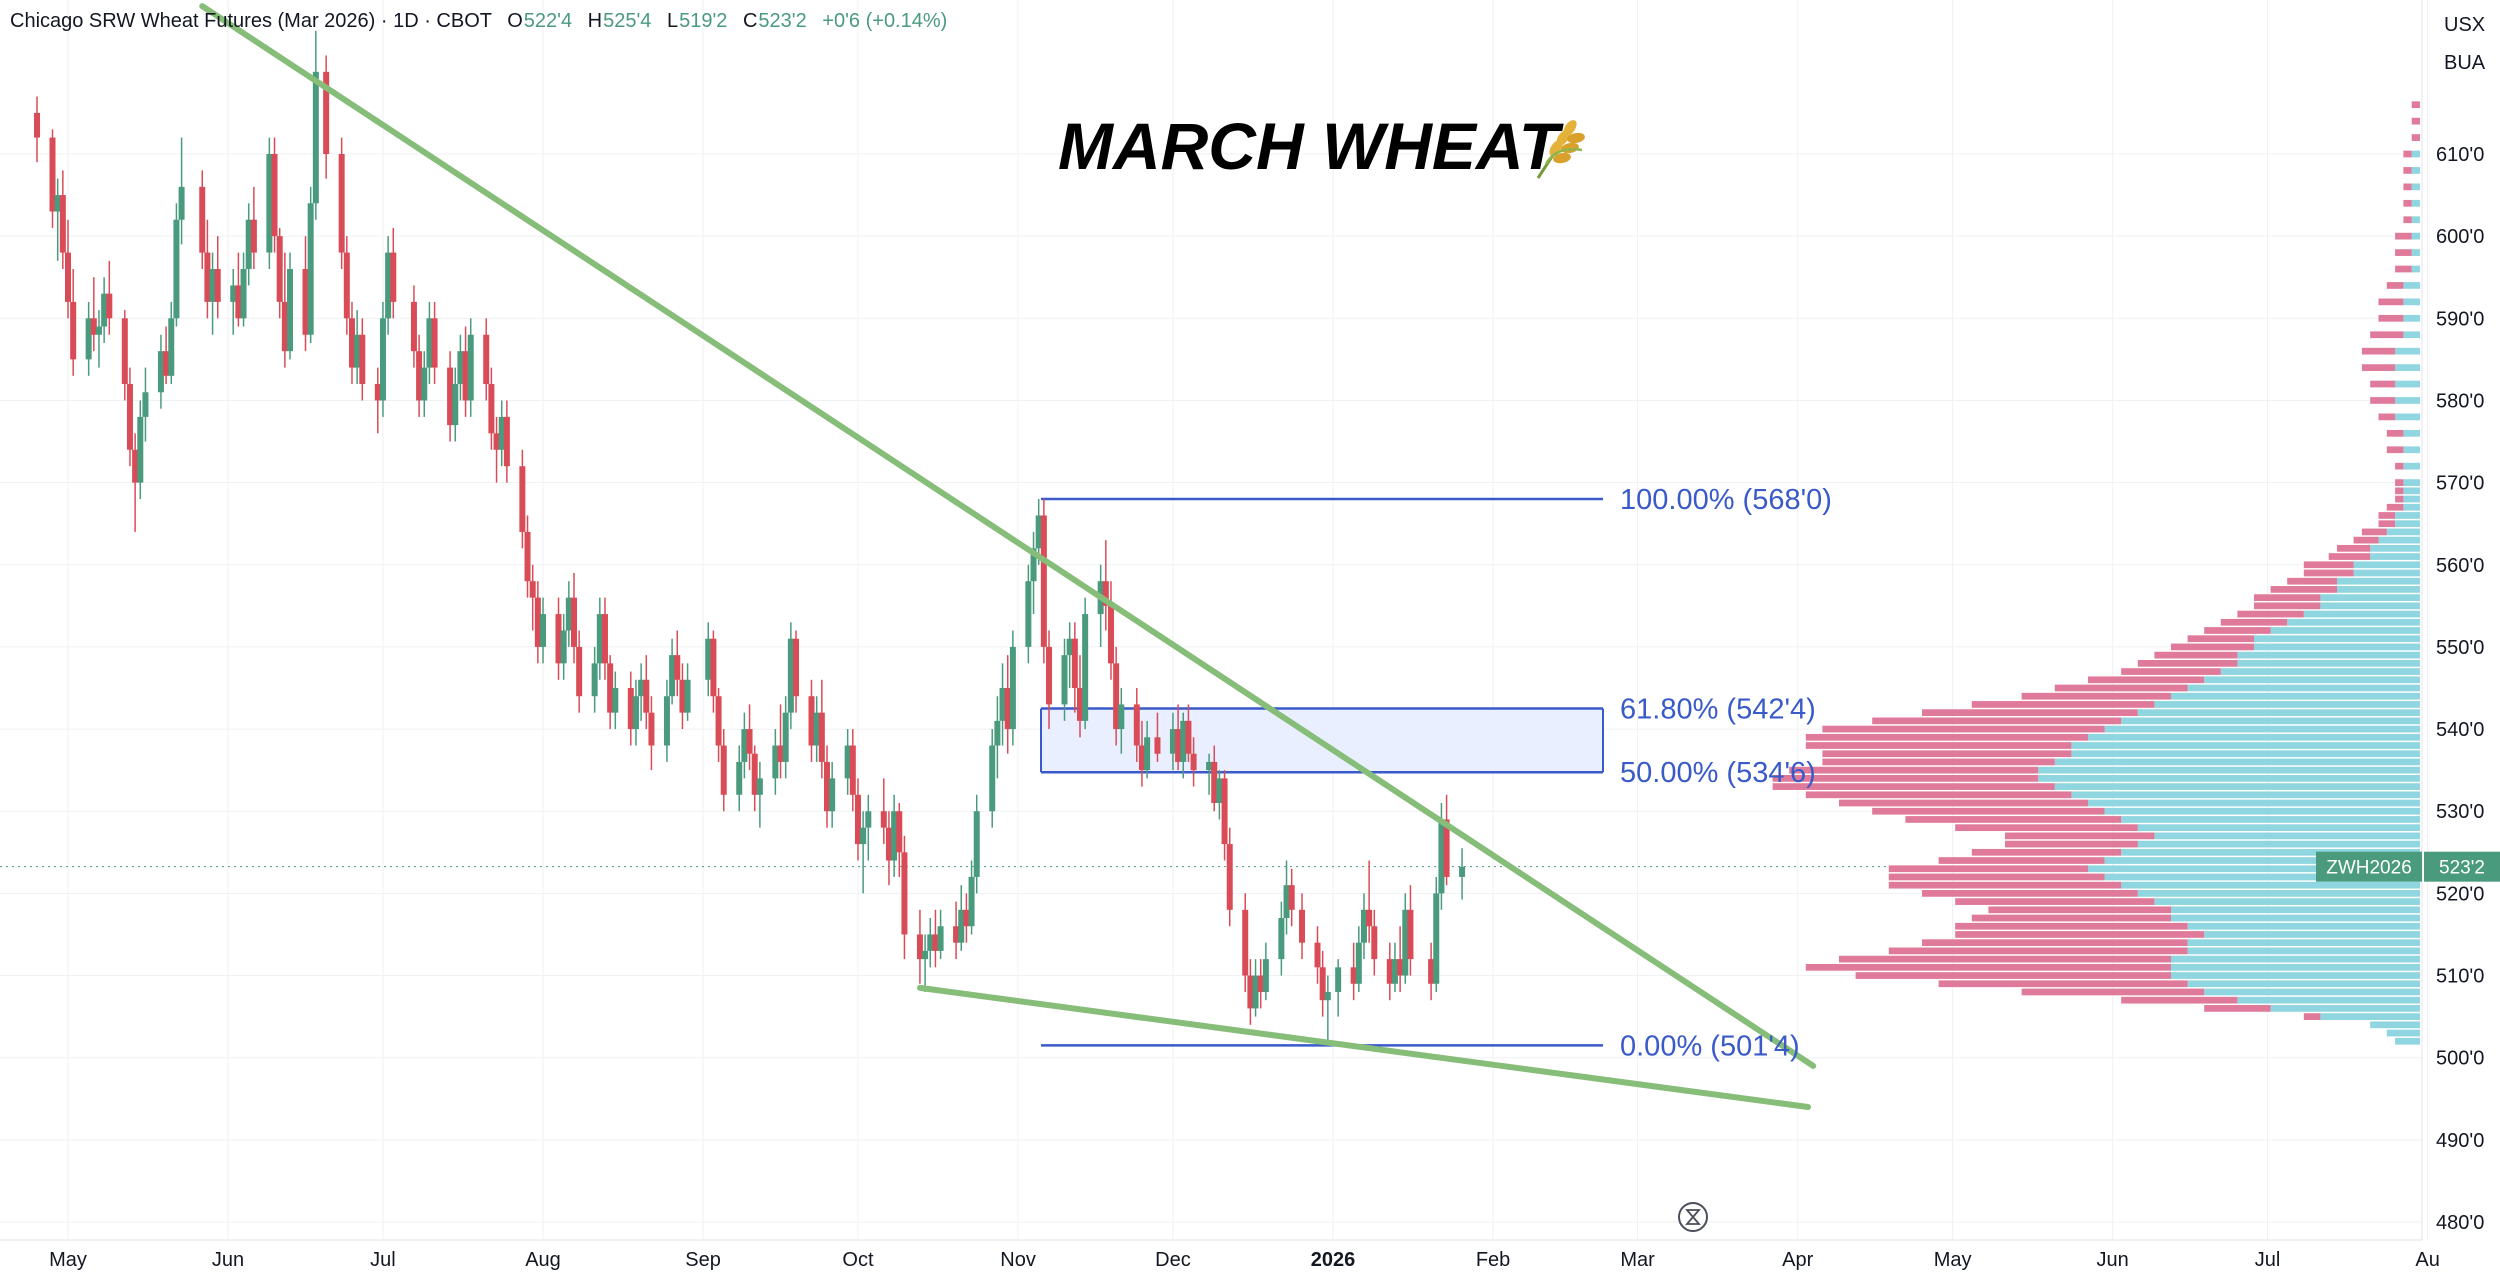 The image size is (2500, 1283). Describe the element at coordinates (2460, 812) in the screenshot. I see `y-tick-label: 530'0` at that location.